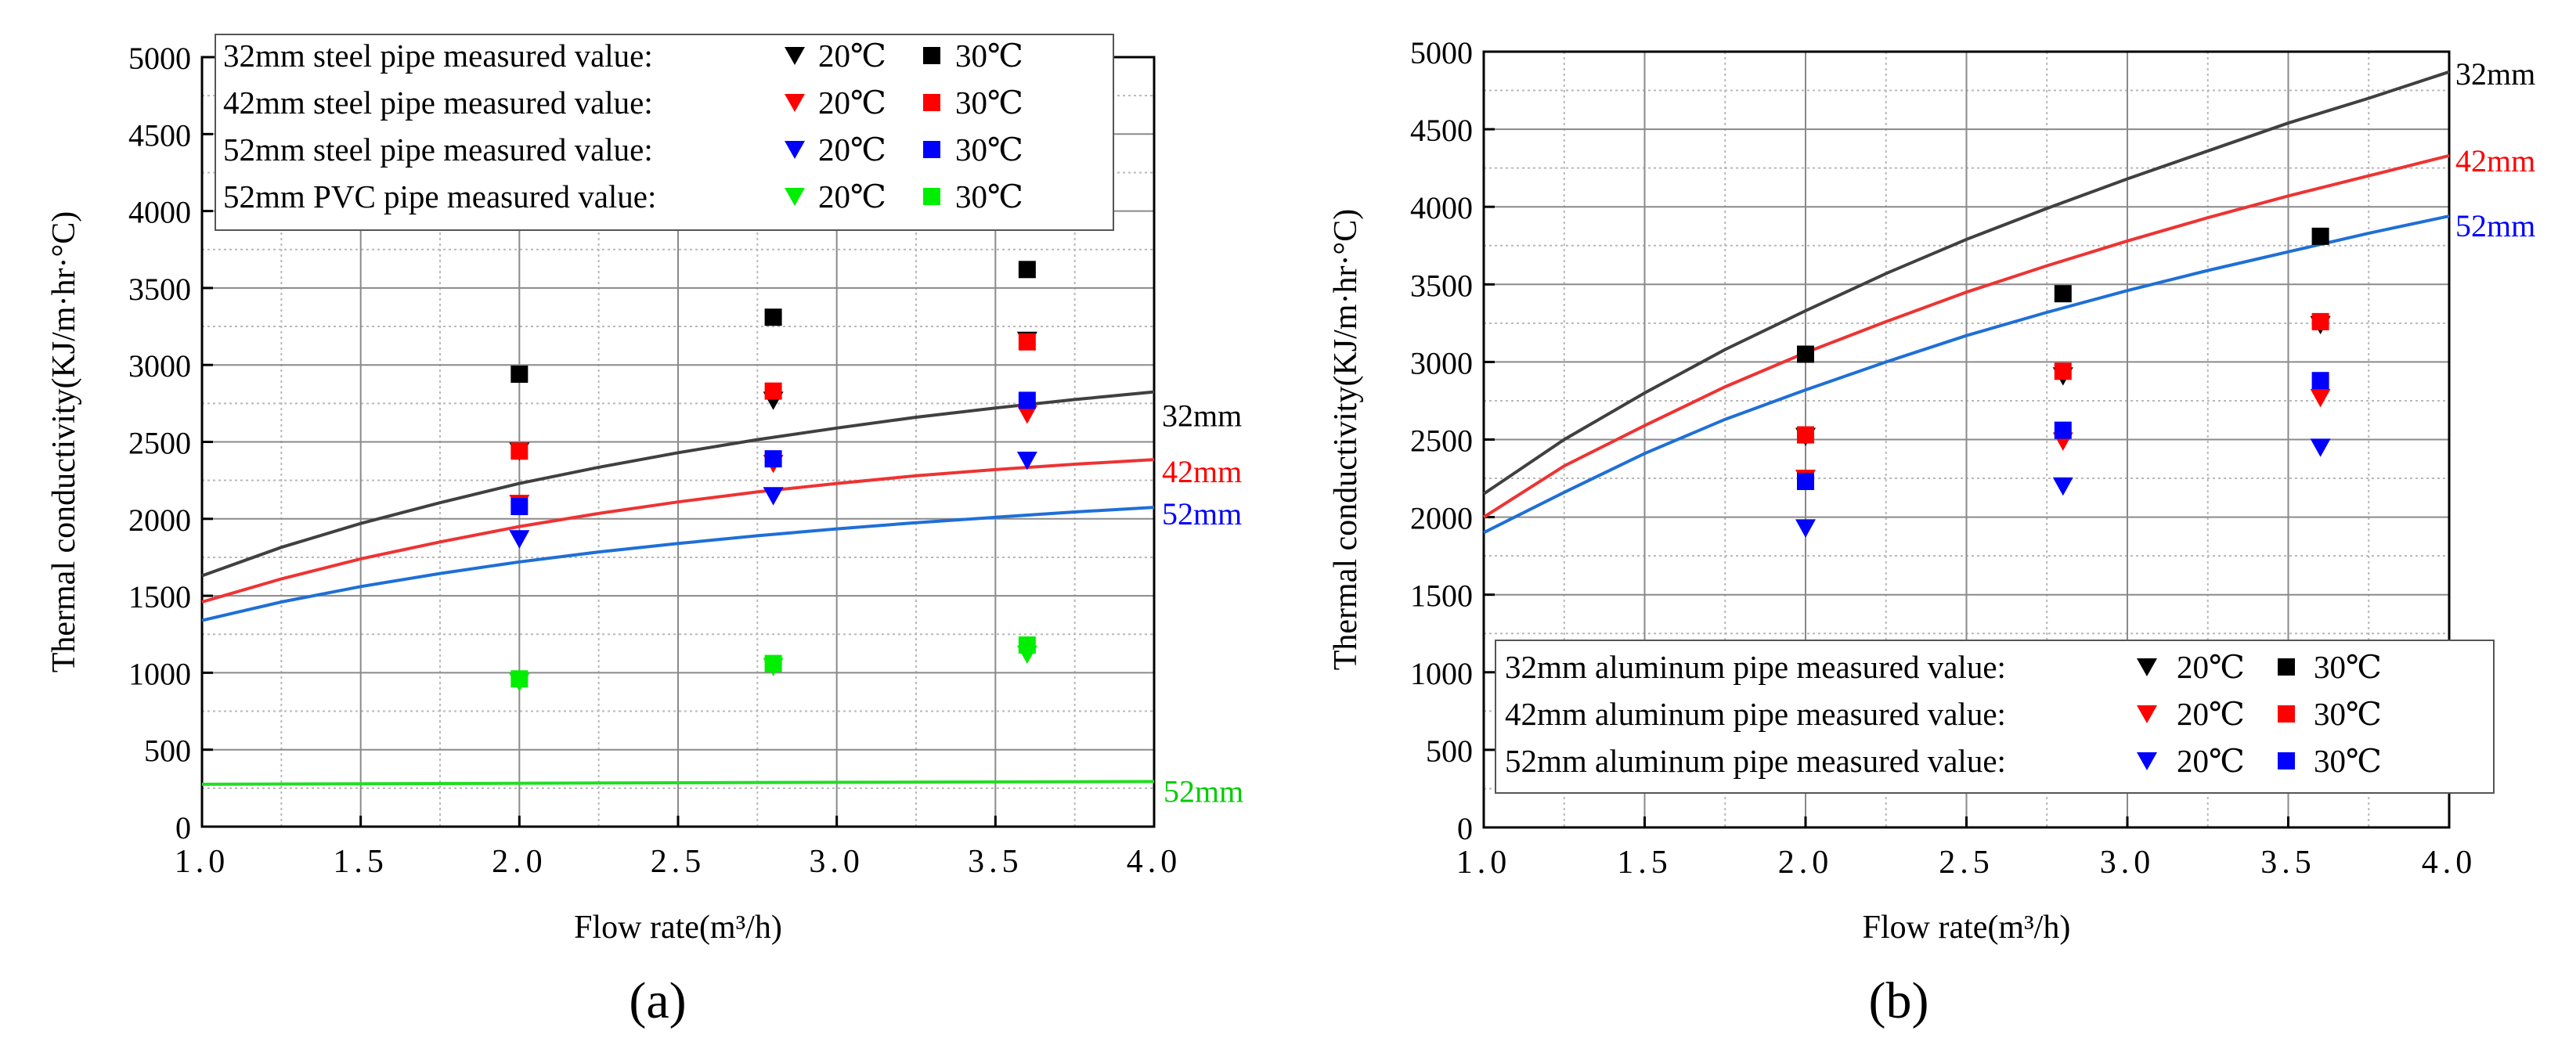  I want to click on y-tick-label: 2000, so click(1441, 518).